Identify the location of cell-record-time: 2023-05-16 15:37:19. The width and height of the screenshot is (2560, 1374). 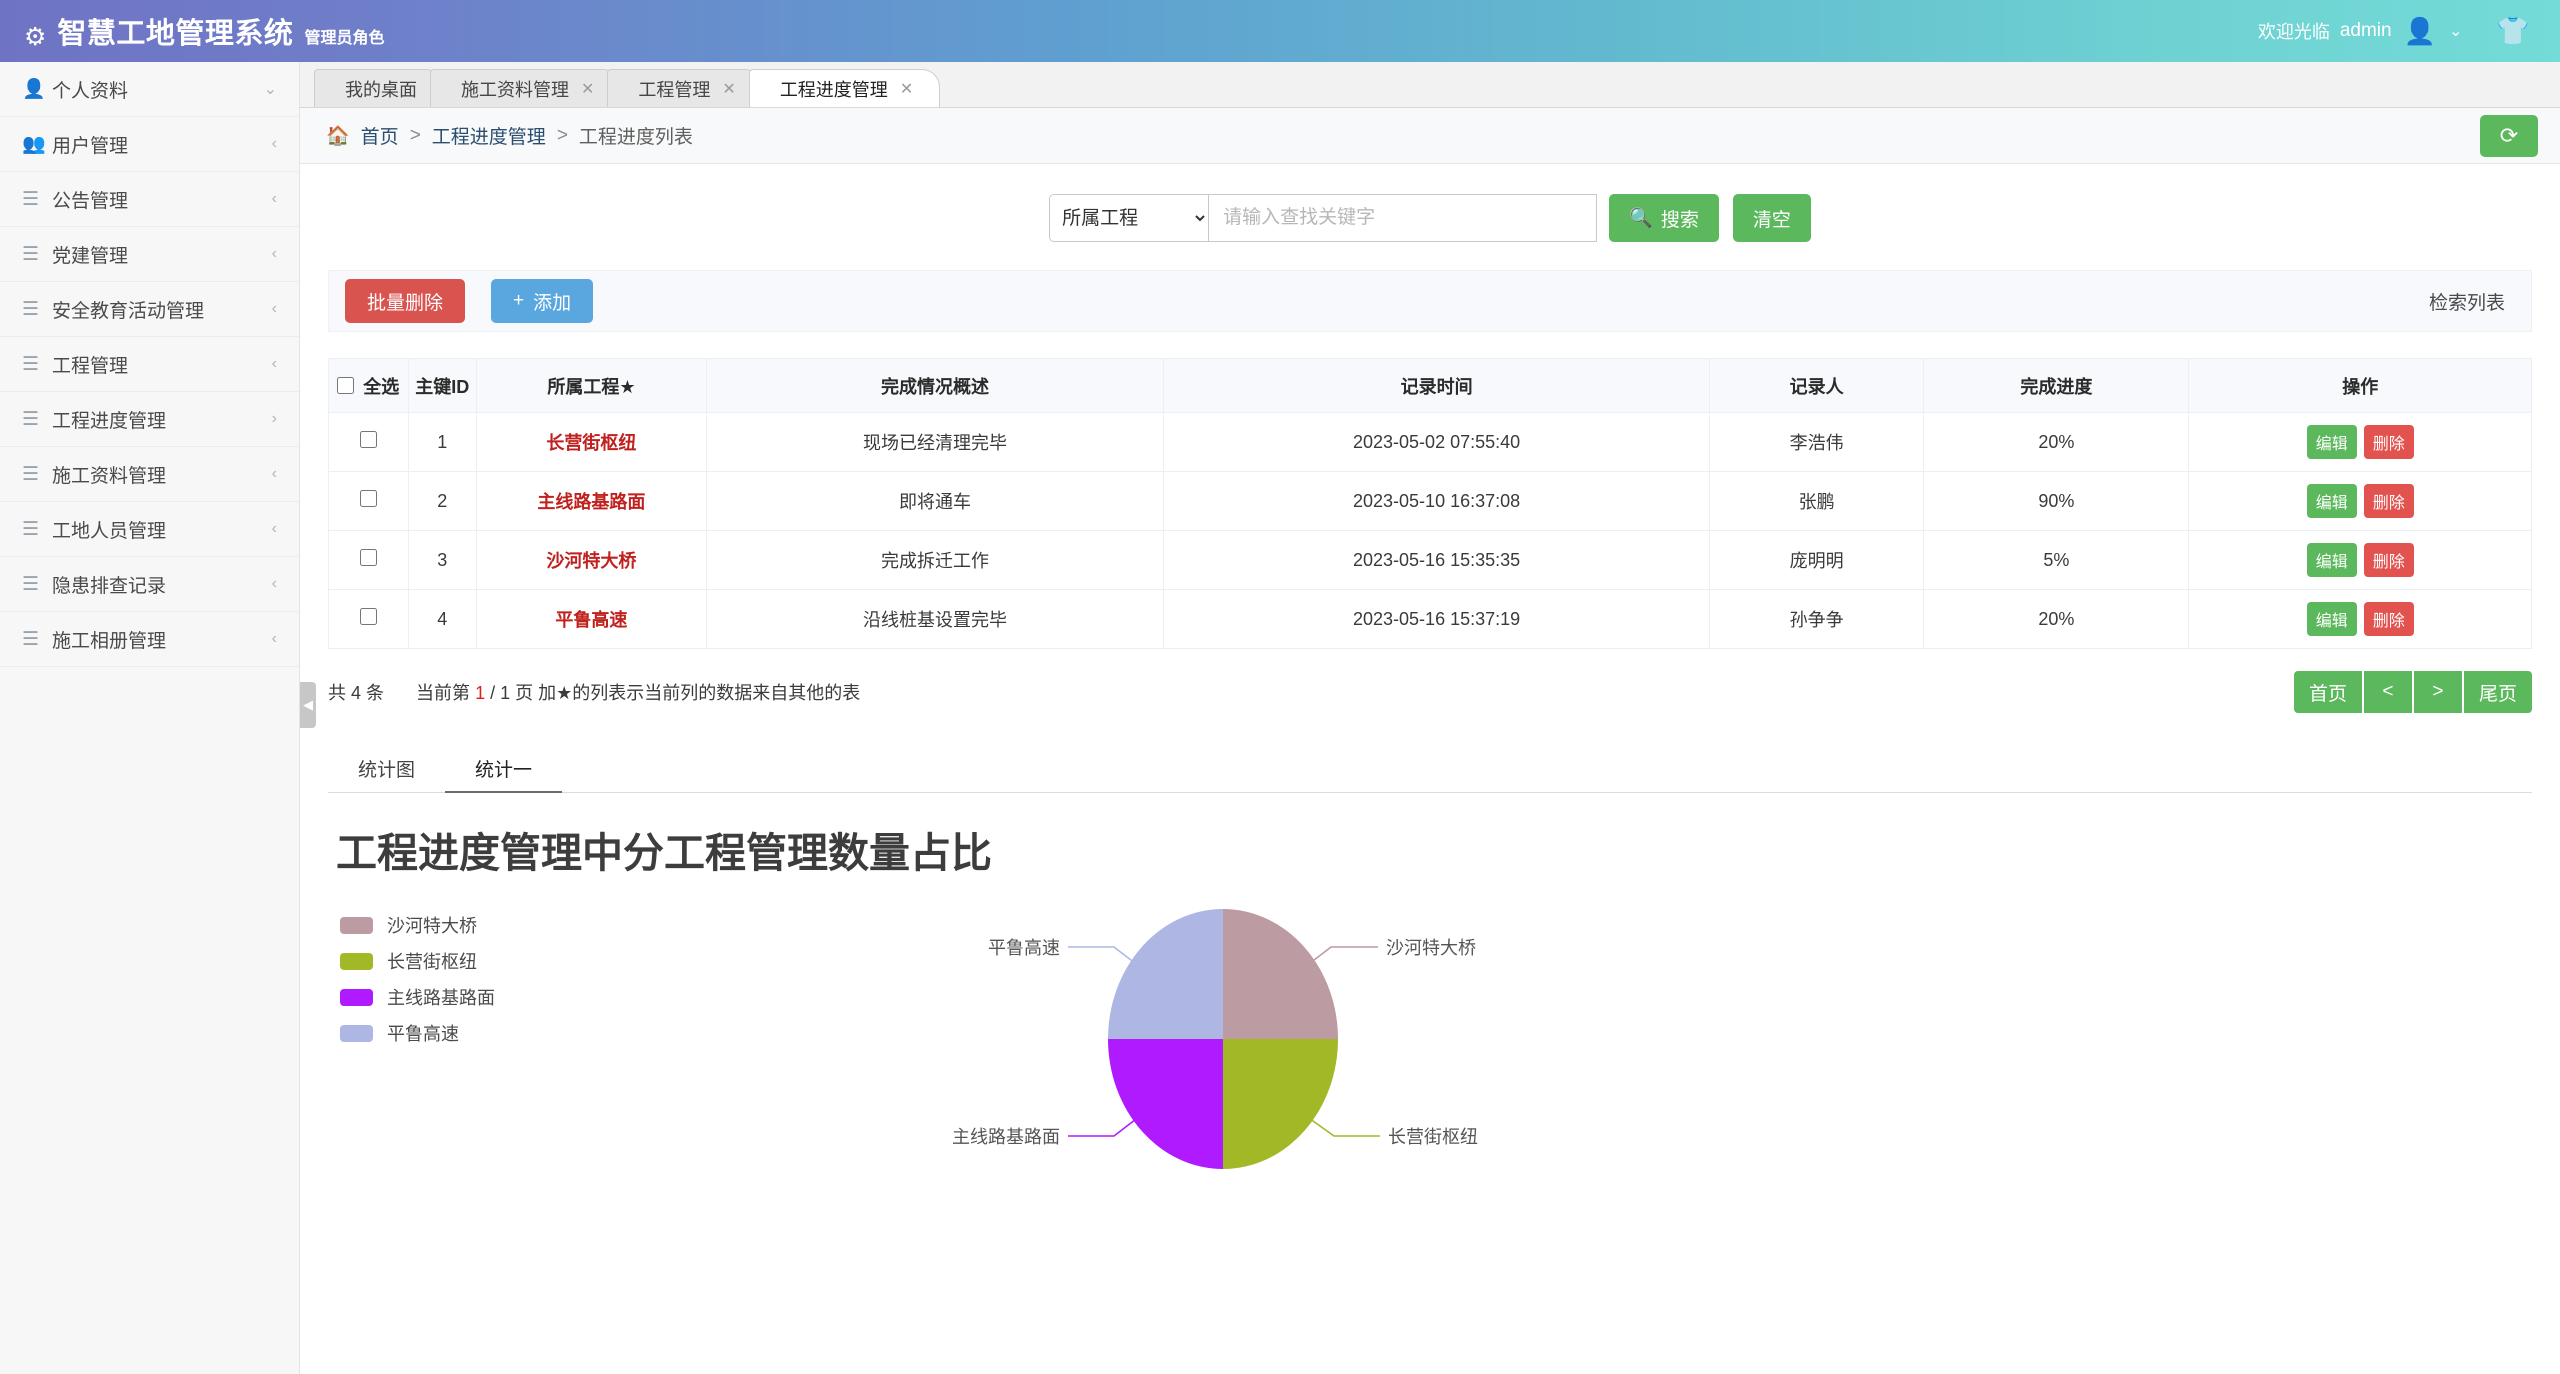
(1436, 619).